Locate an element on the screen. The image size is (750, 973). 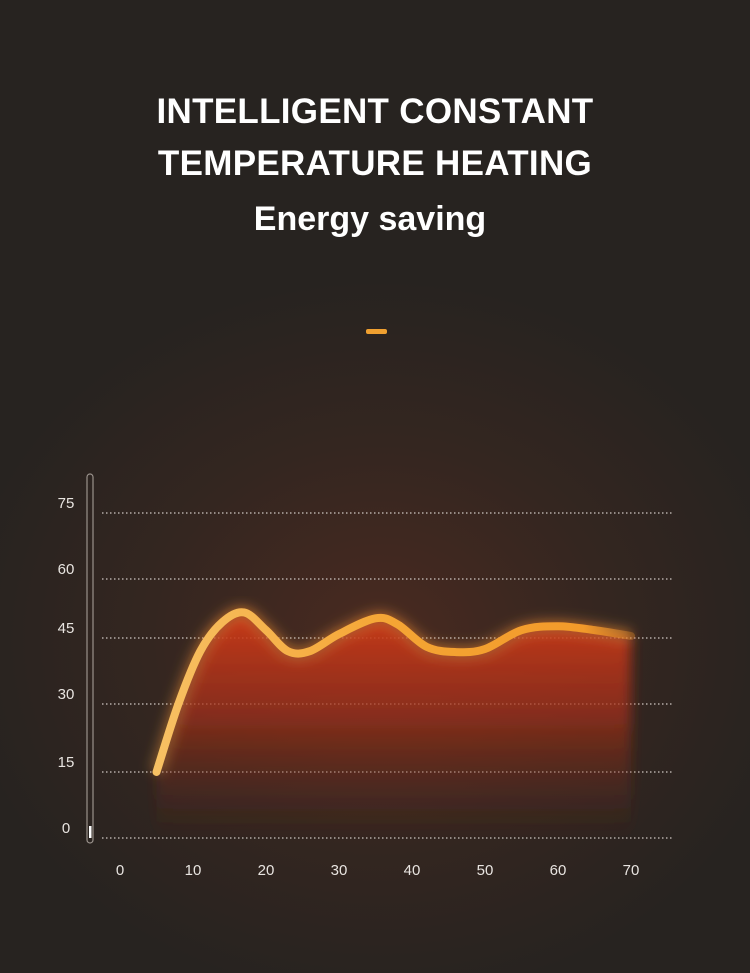
y-tick-label: 30 is located at coordinates (66, 694).